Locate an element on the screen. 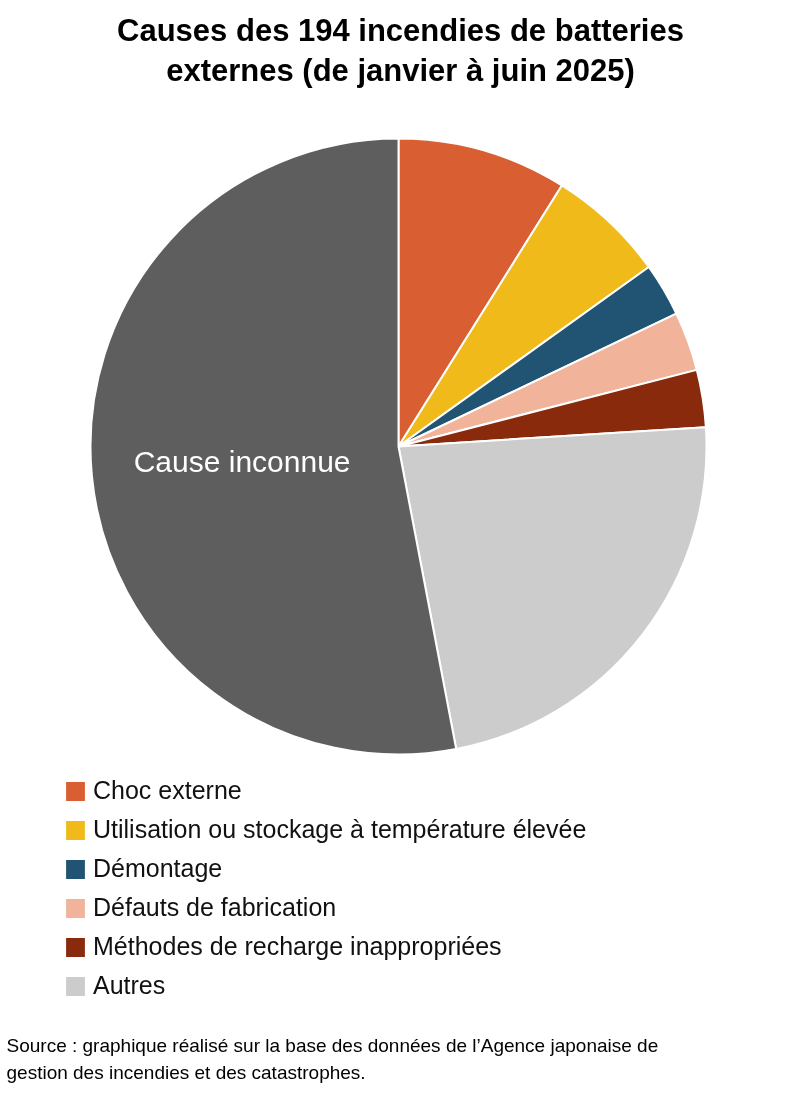 The width and height of the screenshot is (800, 1118). slice-label: Cause inconnue is located at coordinates (242, 461).